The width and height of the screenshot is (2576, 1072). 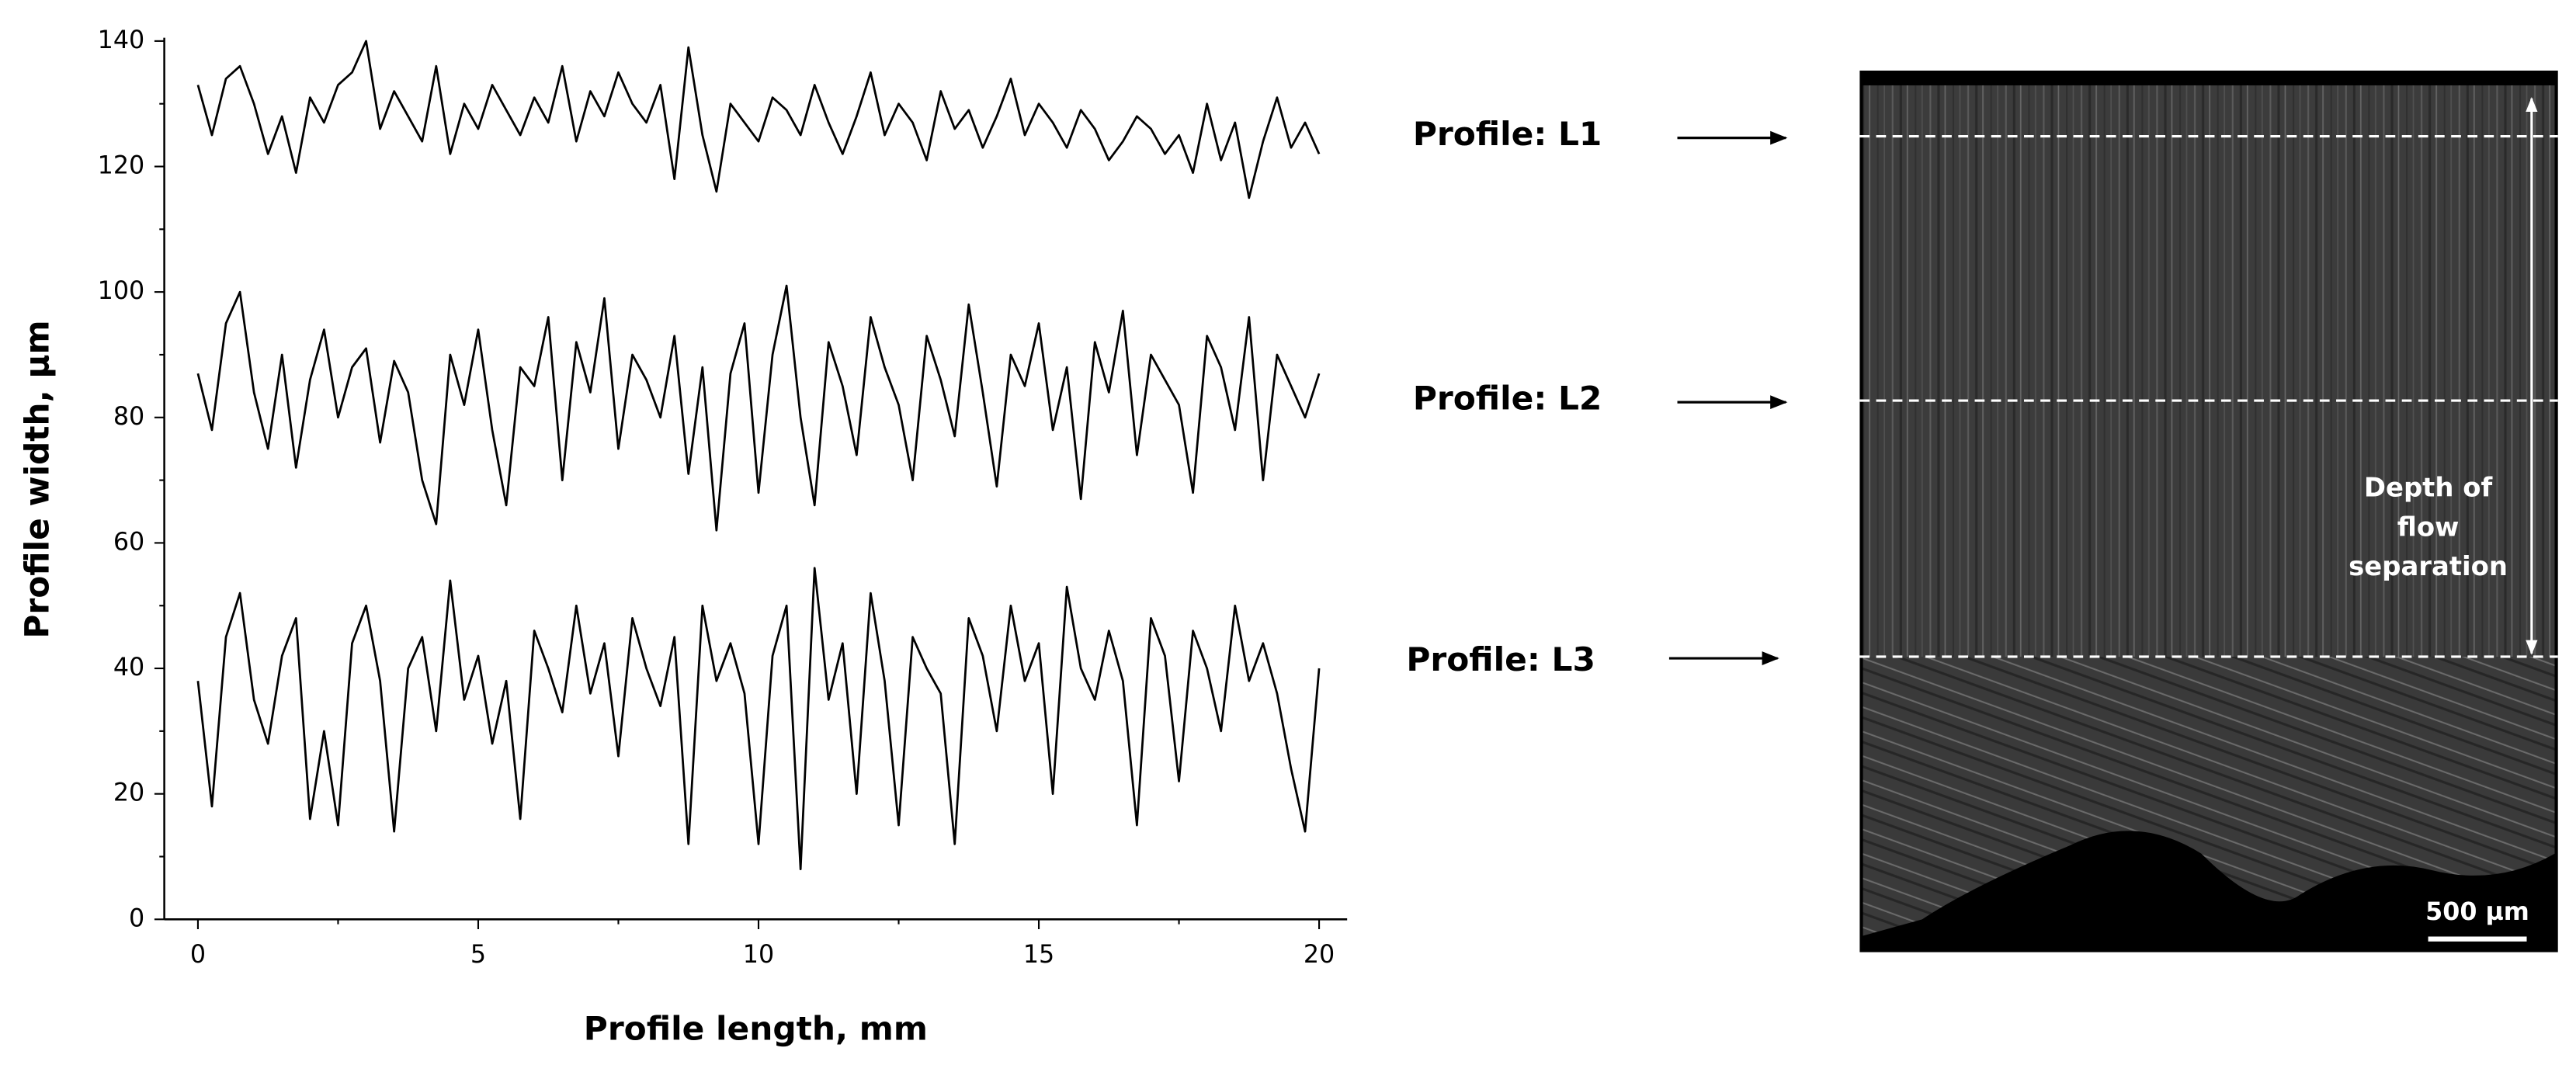 I want to click on annotation: Profile: L1, so click(x=1507, y=134).